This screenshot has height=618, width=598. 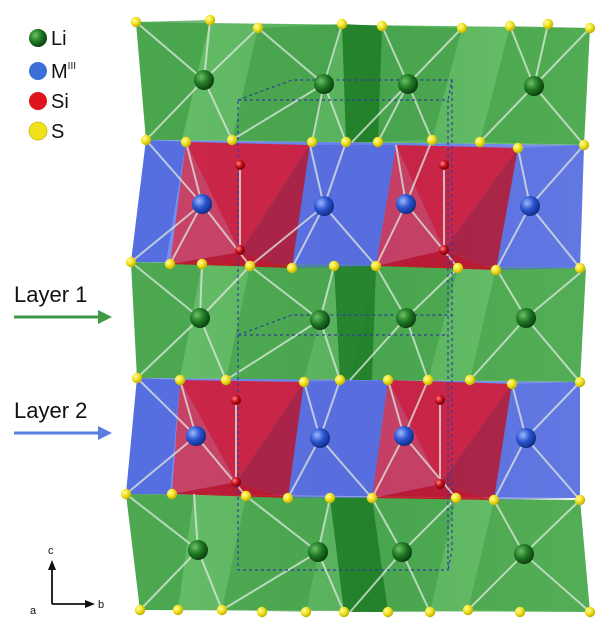 I want to click on li-swatch-icon, so click(x=38, y=38).